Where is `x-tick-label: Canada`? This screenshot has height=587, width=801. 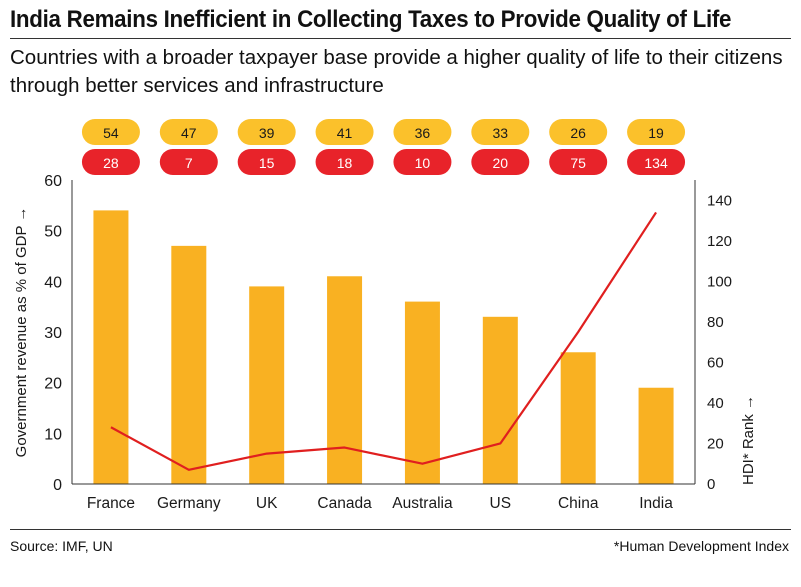
x-tick-label: Canada is located at coordinates (344, 503).